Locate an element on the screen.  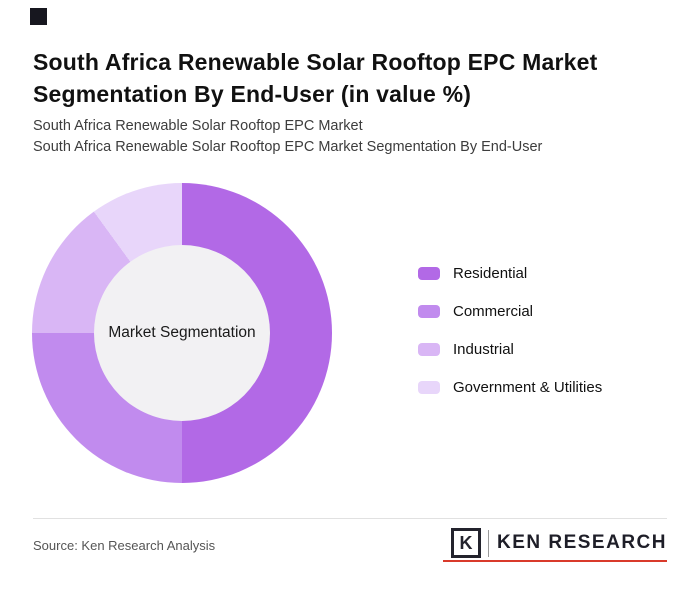
legend-item-residential: Residential is located at coordinates (510, 273).